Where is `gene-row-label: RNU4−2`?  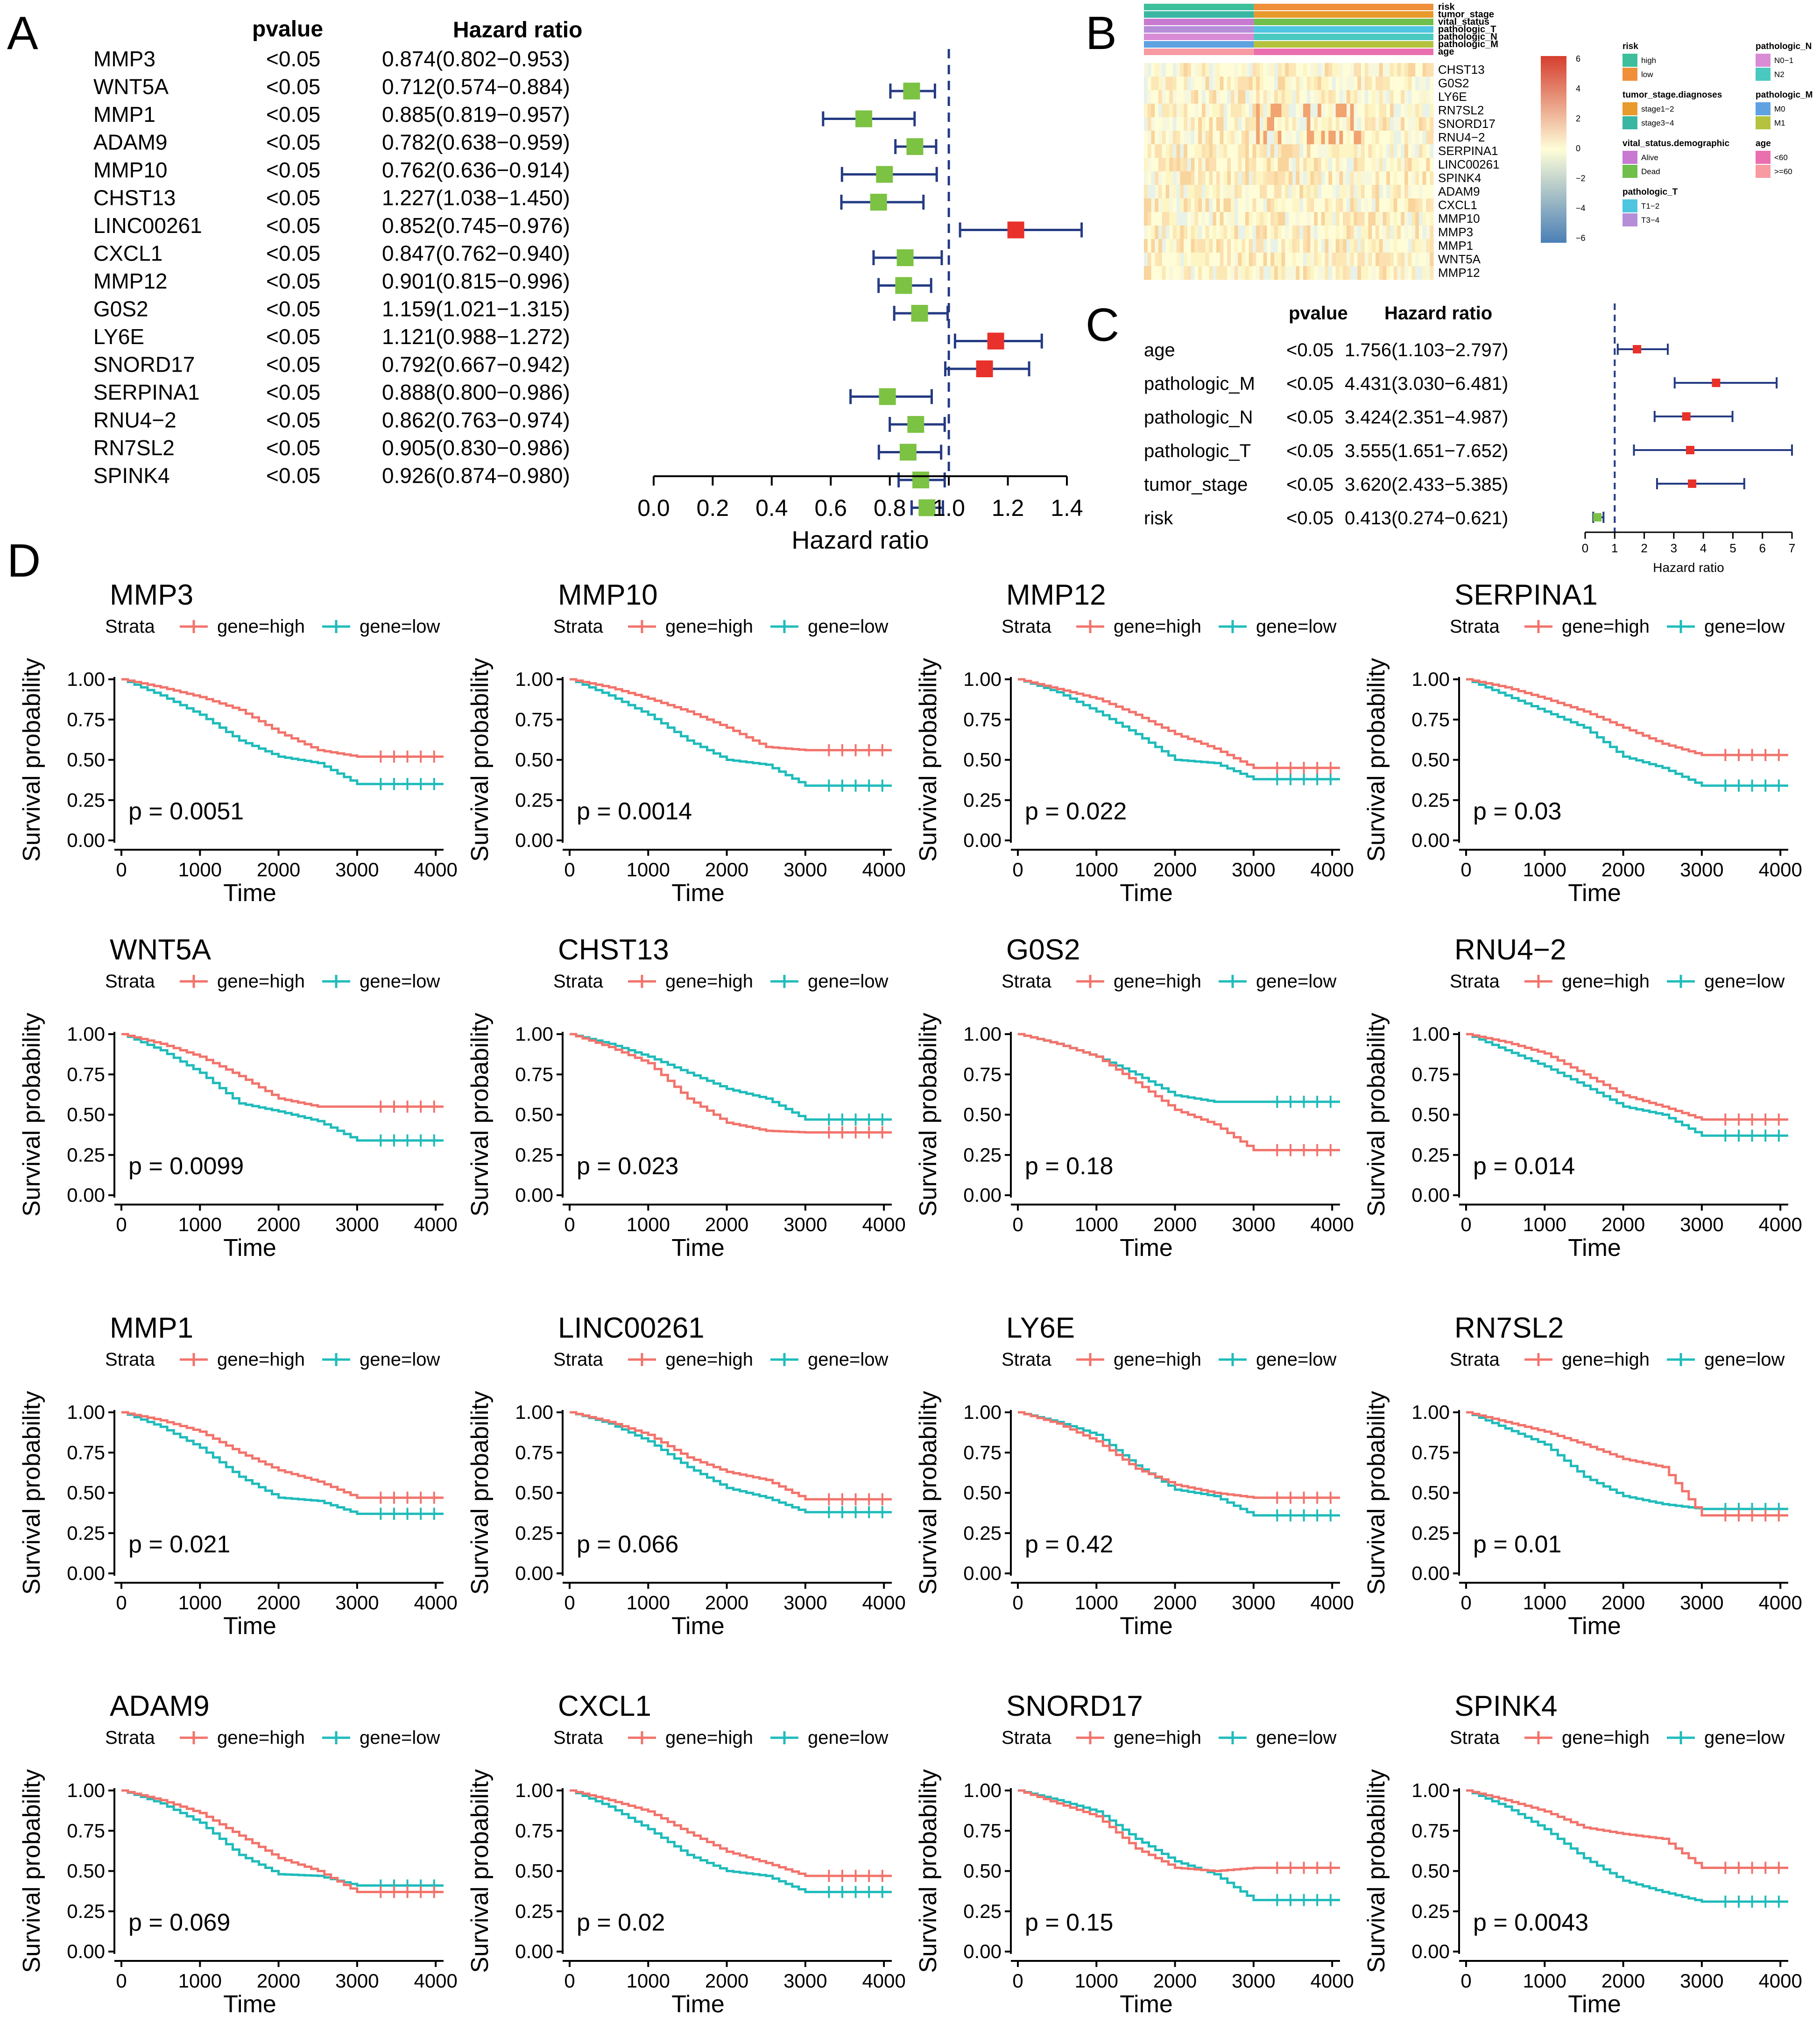 gene-row-label: RNU4−2 is located at coordinates (1461, 137).